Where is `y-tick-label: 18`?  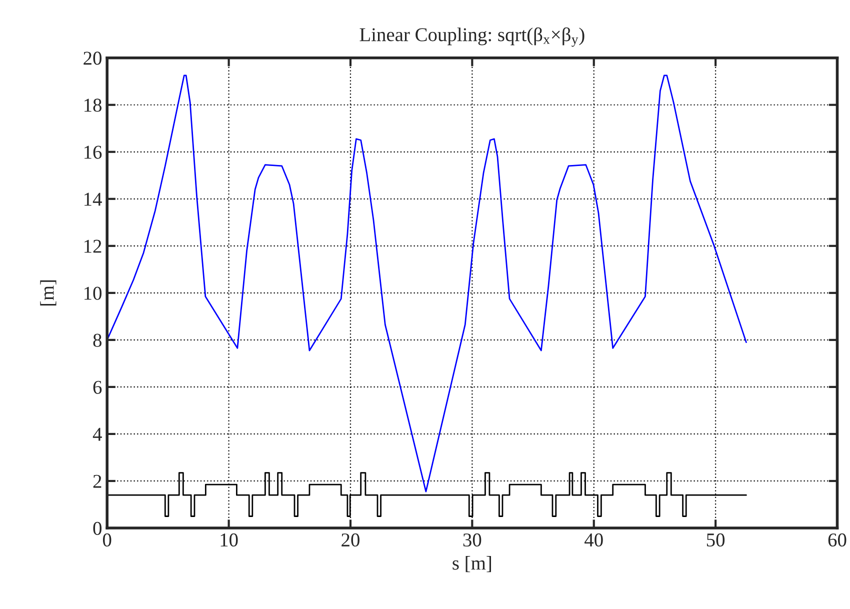 y-tick-label: 18 is located at coordinates (93, 105).